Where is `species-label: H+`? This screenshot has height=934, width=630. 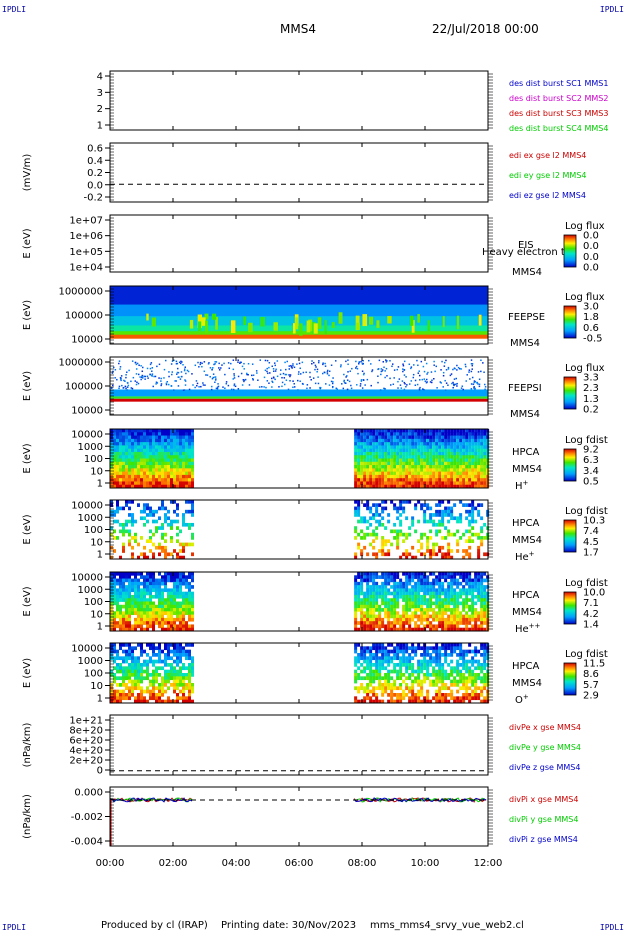 species-label: H+ is located at coordinates (522, 485).